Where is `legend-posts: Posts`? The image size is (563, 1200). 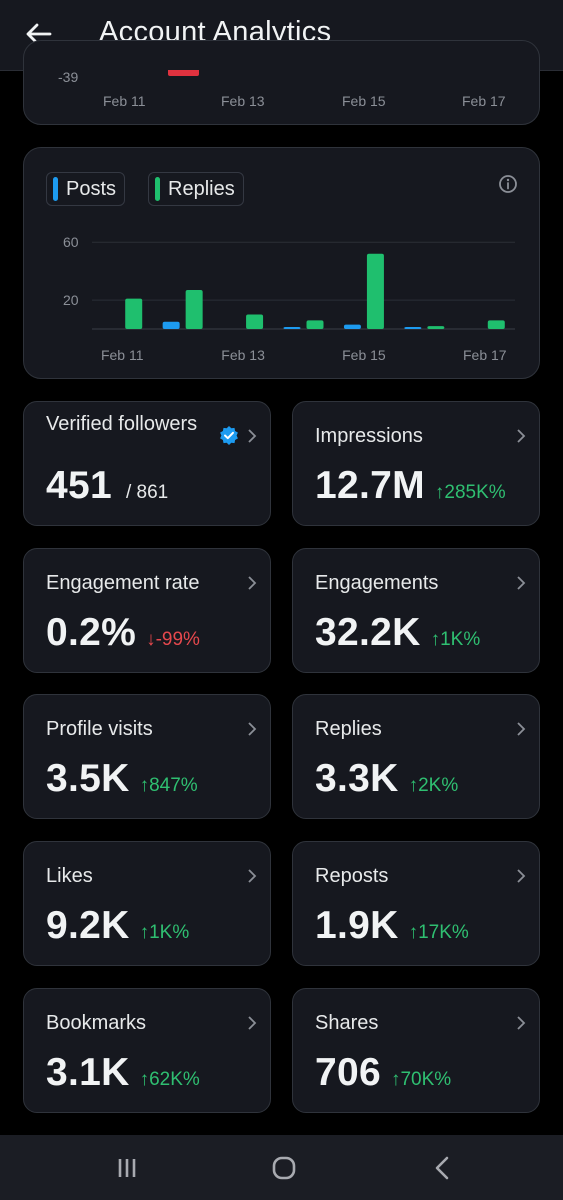
legend-posts: Posts is located at coordinates (86, 189).